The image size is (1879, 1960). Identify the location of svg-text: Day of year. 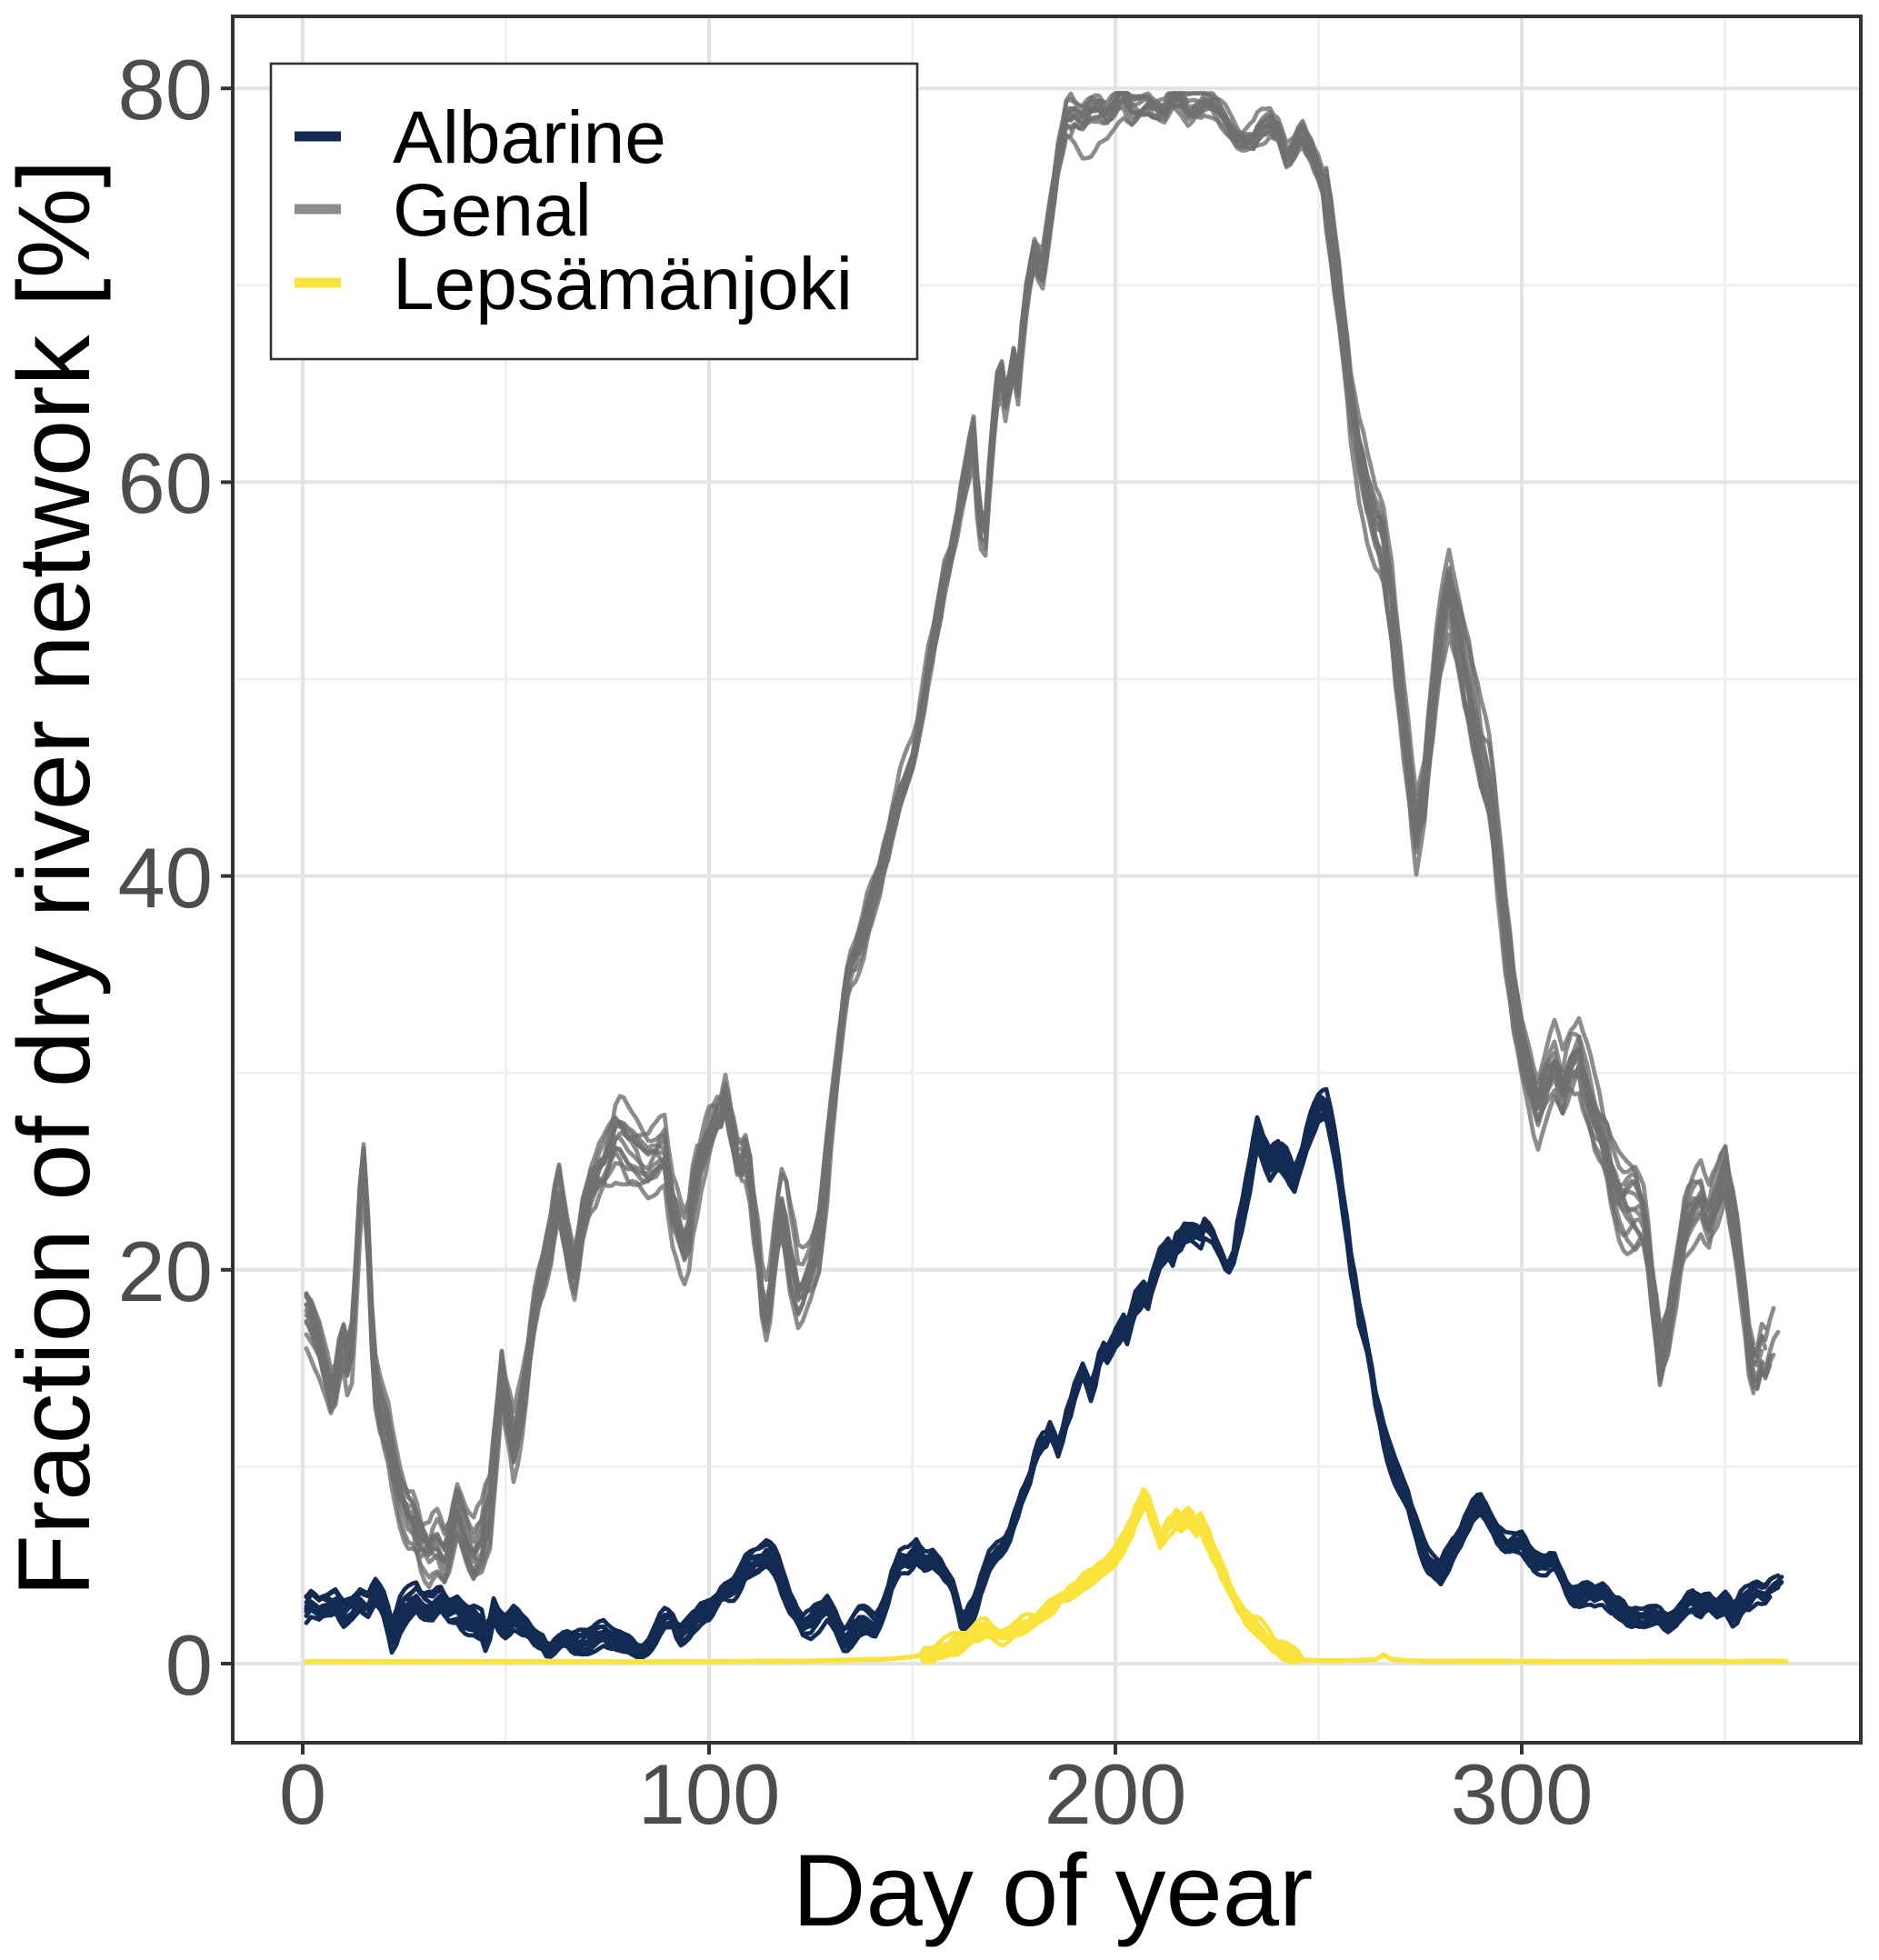
(1053, 1890).